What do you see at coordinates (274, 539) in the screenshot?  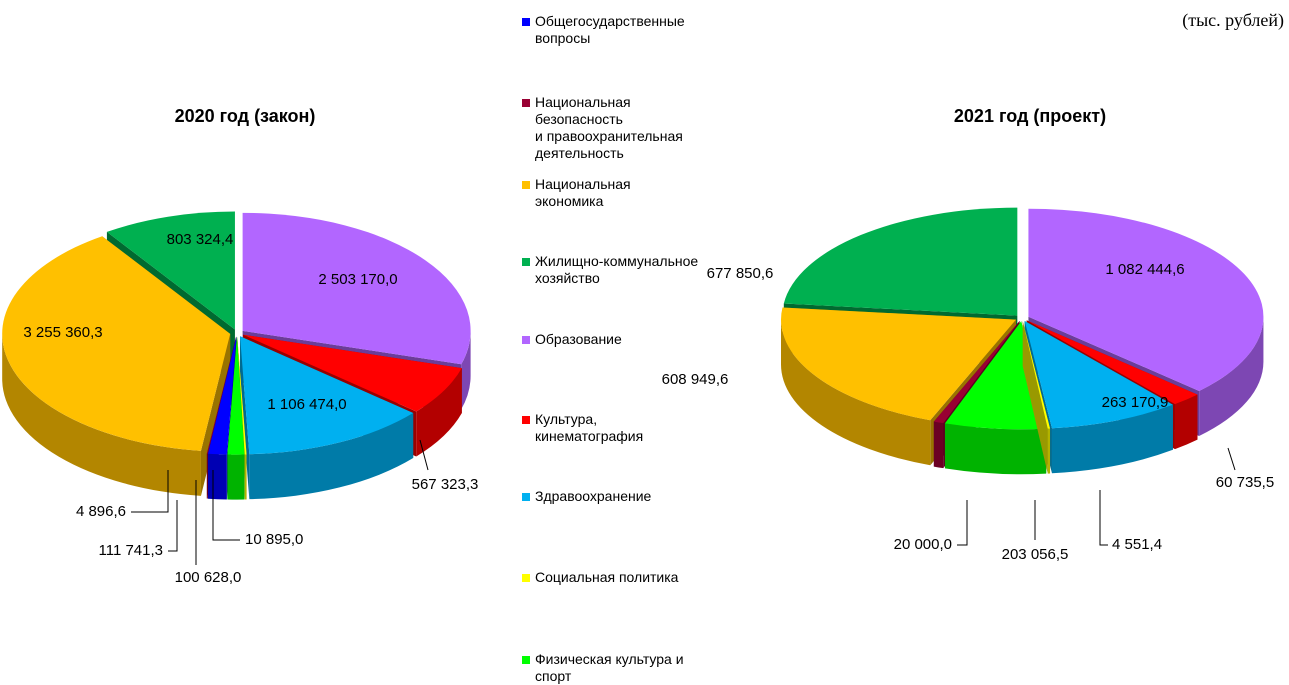 I see `data-label: 10 895,0` at bounding box center [274, 539].